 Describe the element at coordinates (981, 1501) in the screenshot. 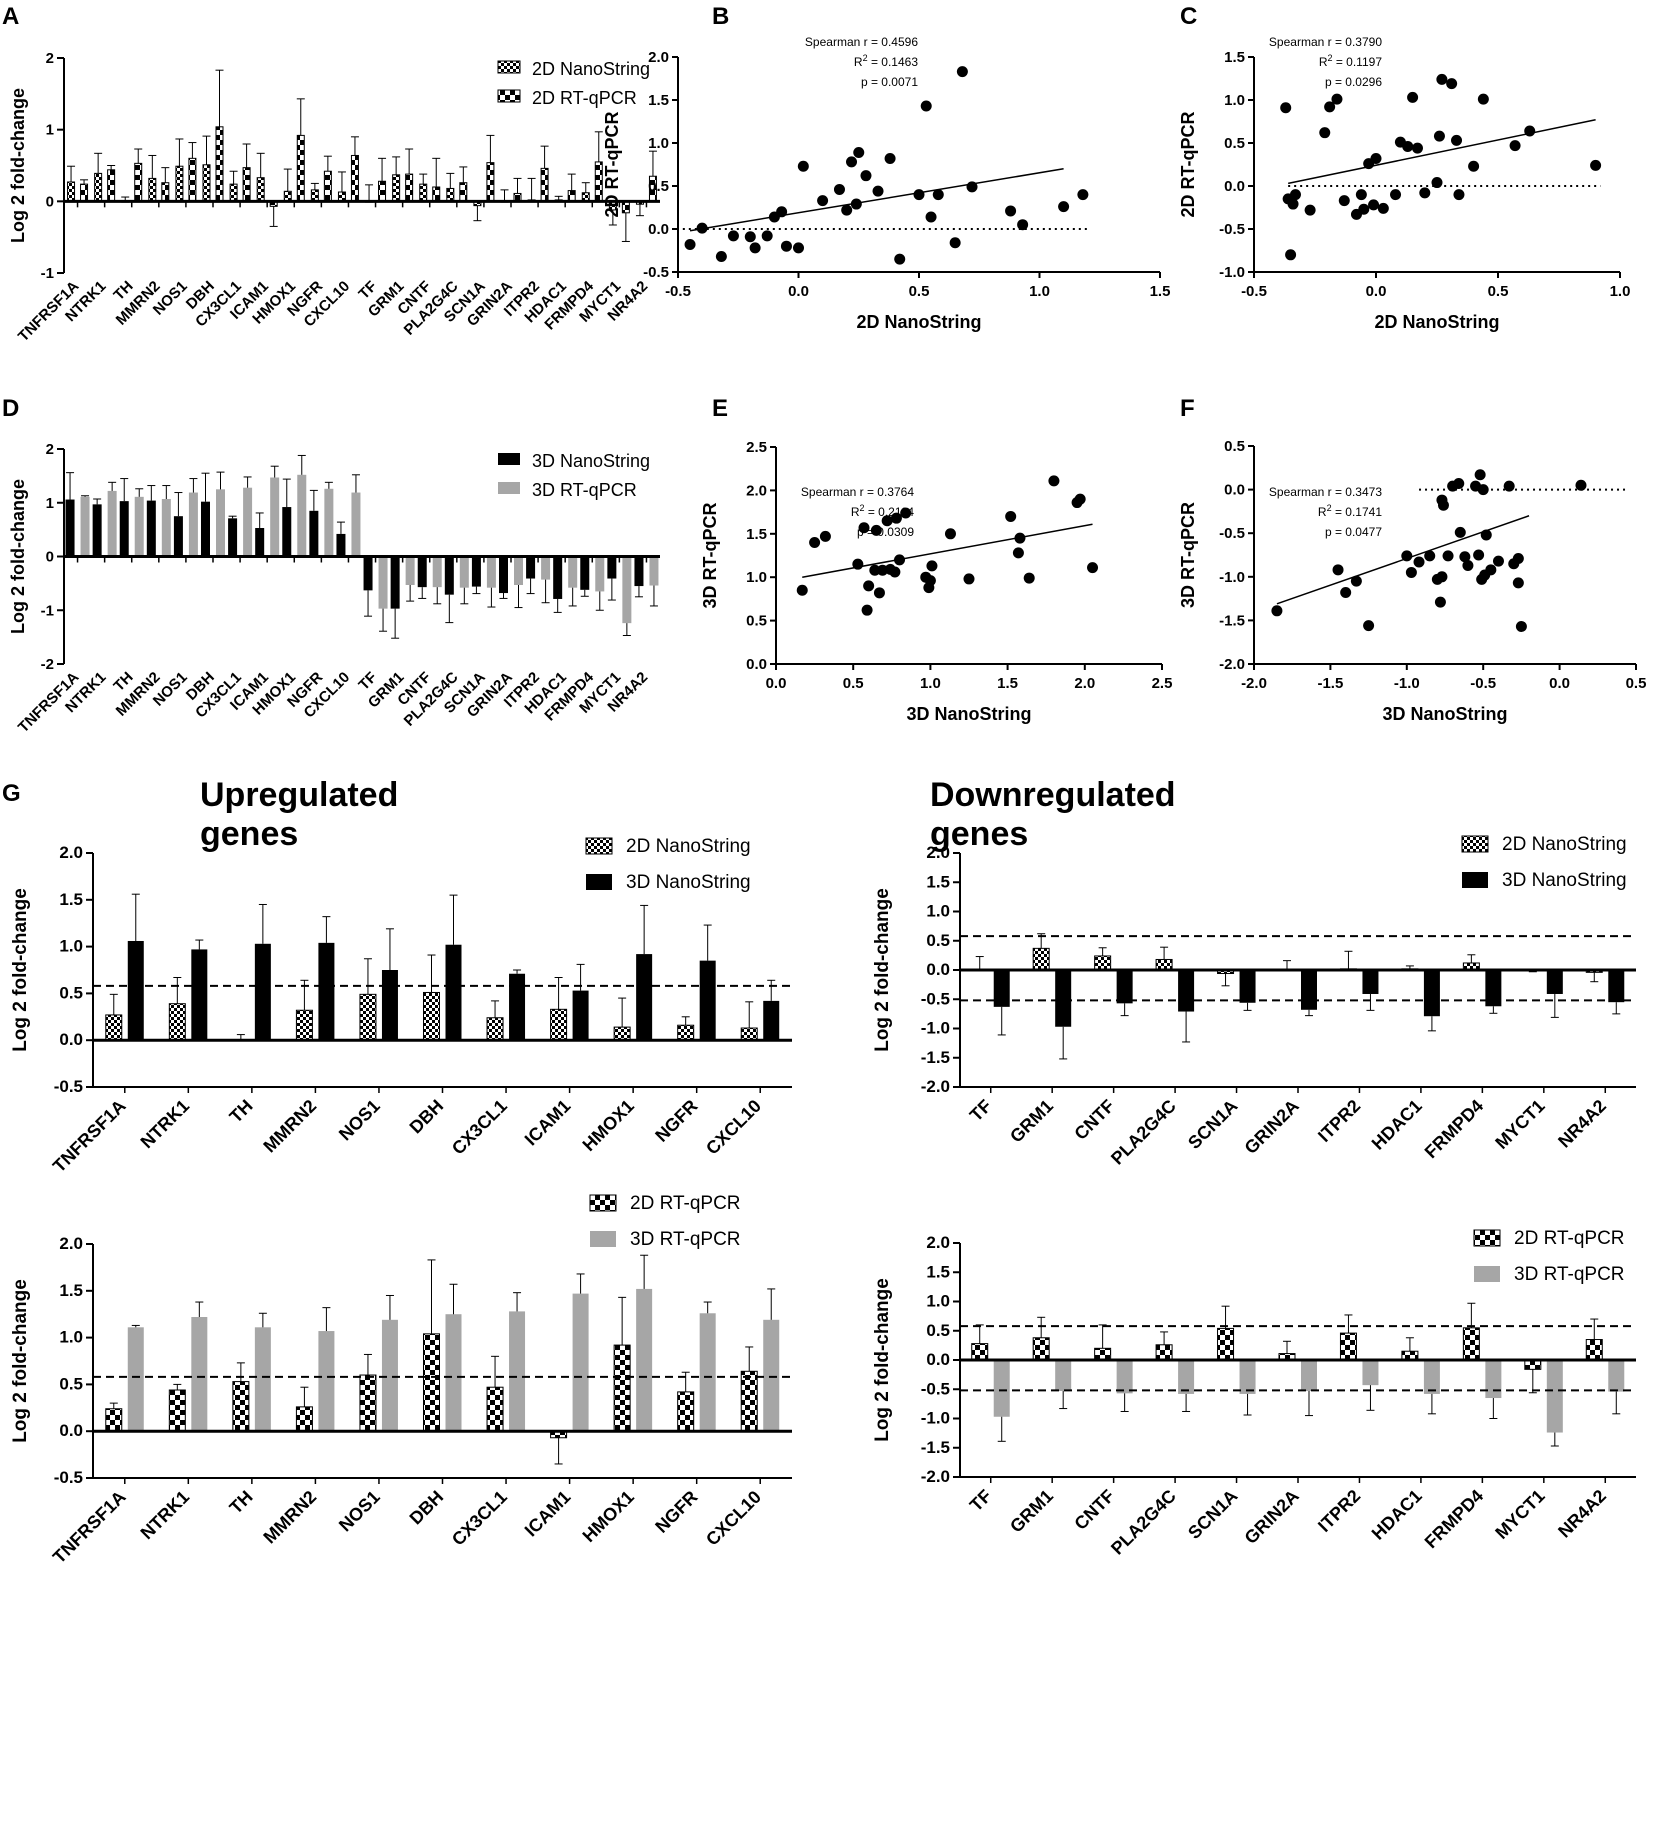

I see `gene-label: TF` at that location.